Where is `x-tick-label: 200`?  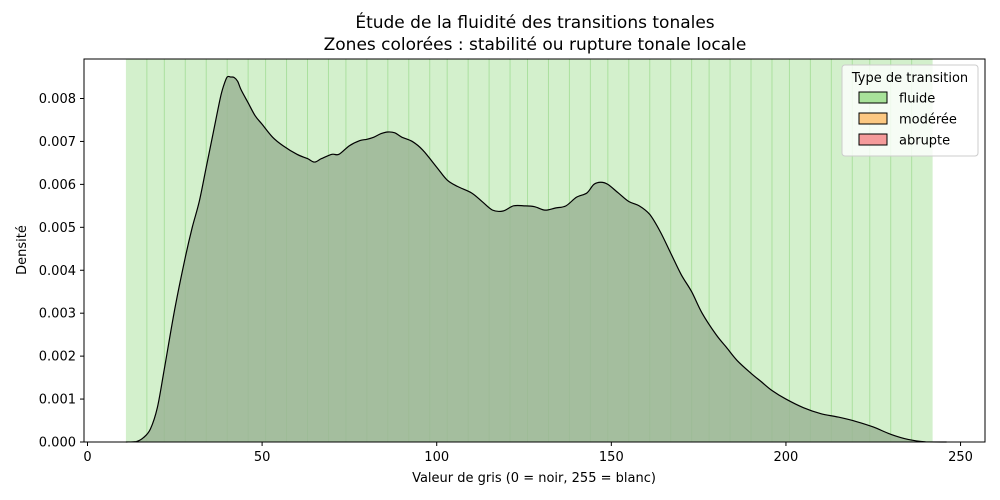 x-tick-label: 200 is located at coordinates (786, 457).